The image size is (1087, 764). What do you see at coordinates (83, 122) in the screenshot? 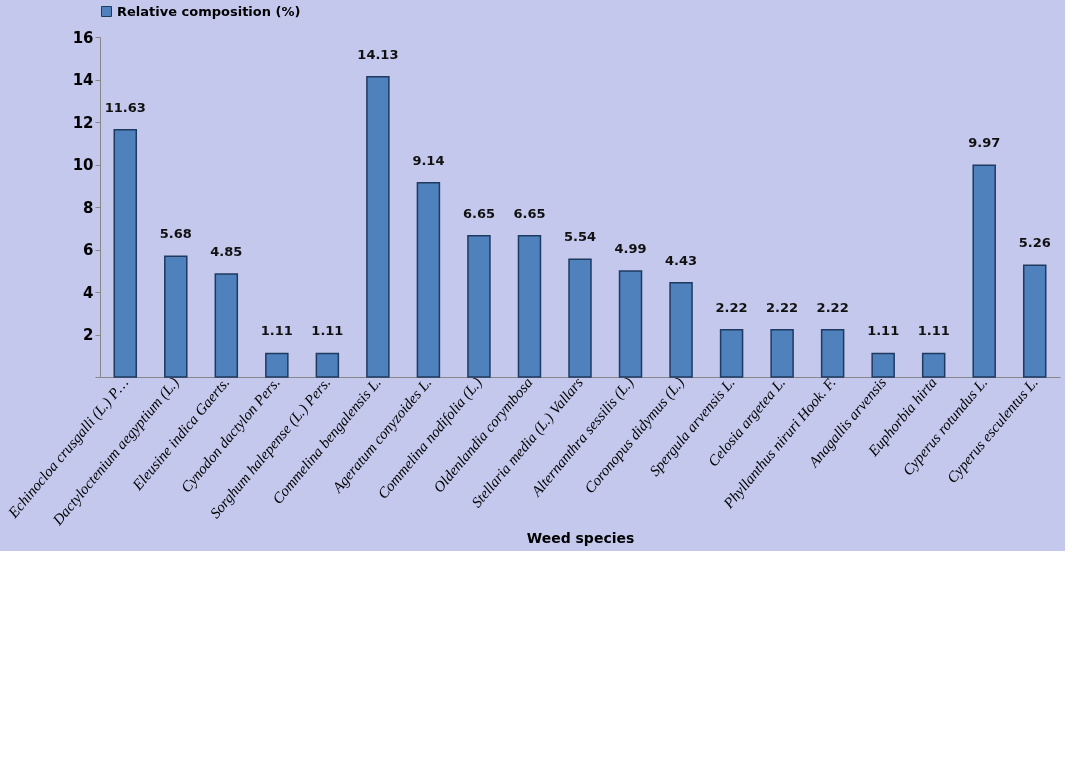
I see `y-tick-label: 12` at bounding box center [83, 122].